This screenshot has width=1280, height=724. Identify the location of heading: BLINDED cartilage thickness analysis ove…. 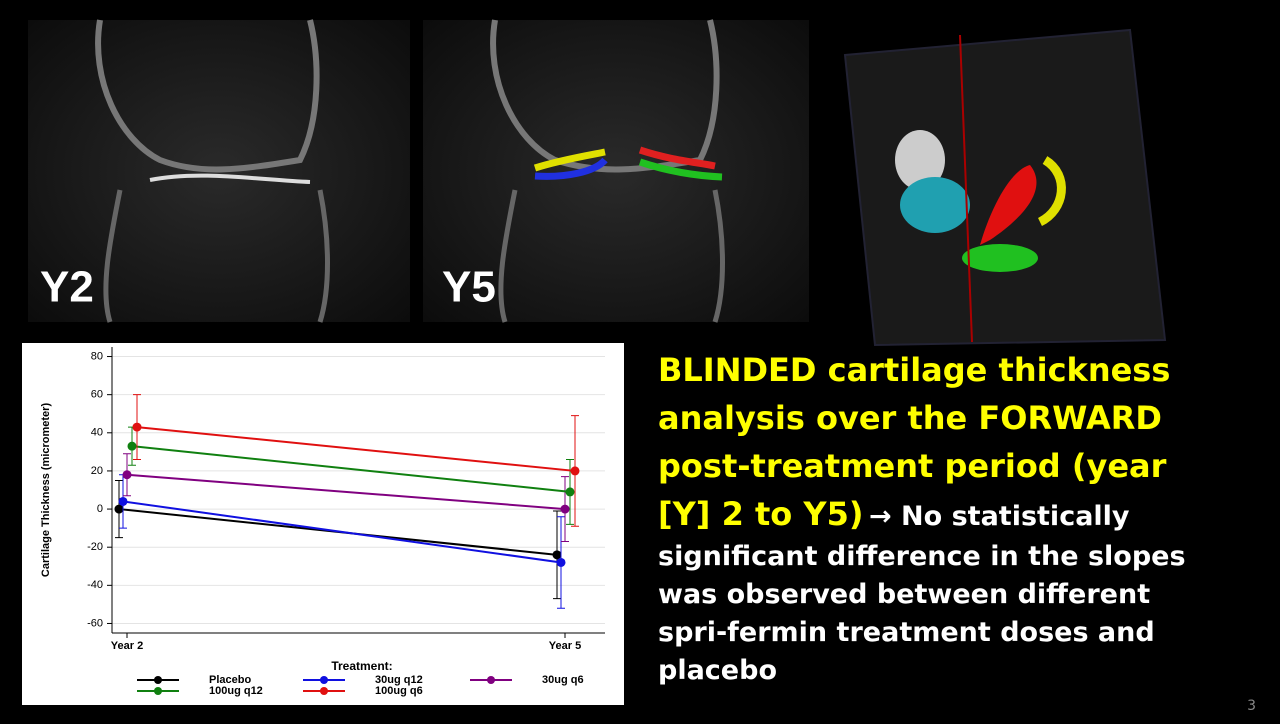
(914, 442).